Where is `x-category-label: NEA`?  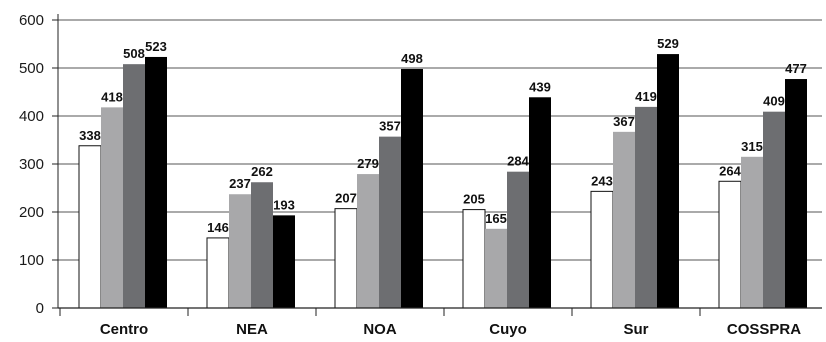 x-category-label: NEA is located at coordinates (252, 329).